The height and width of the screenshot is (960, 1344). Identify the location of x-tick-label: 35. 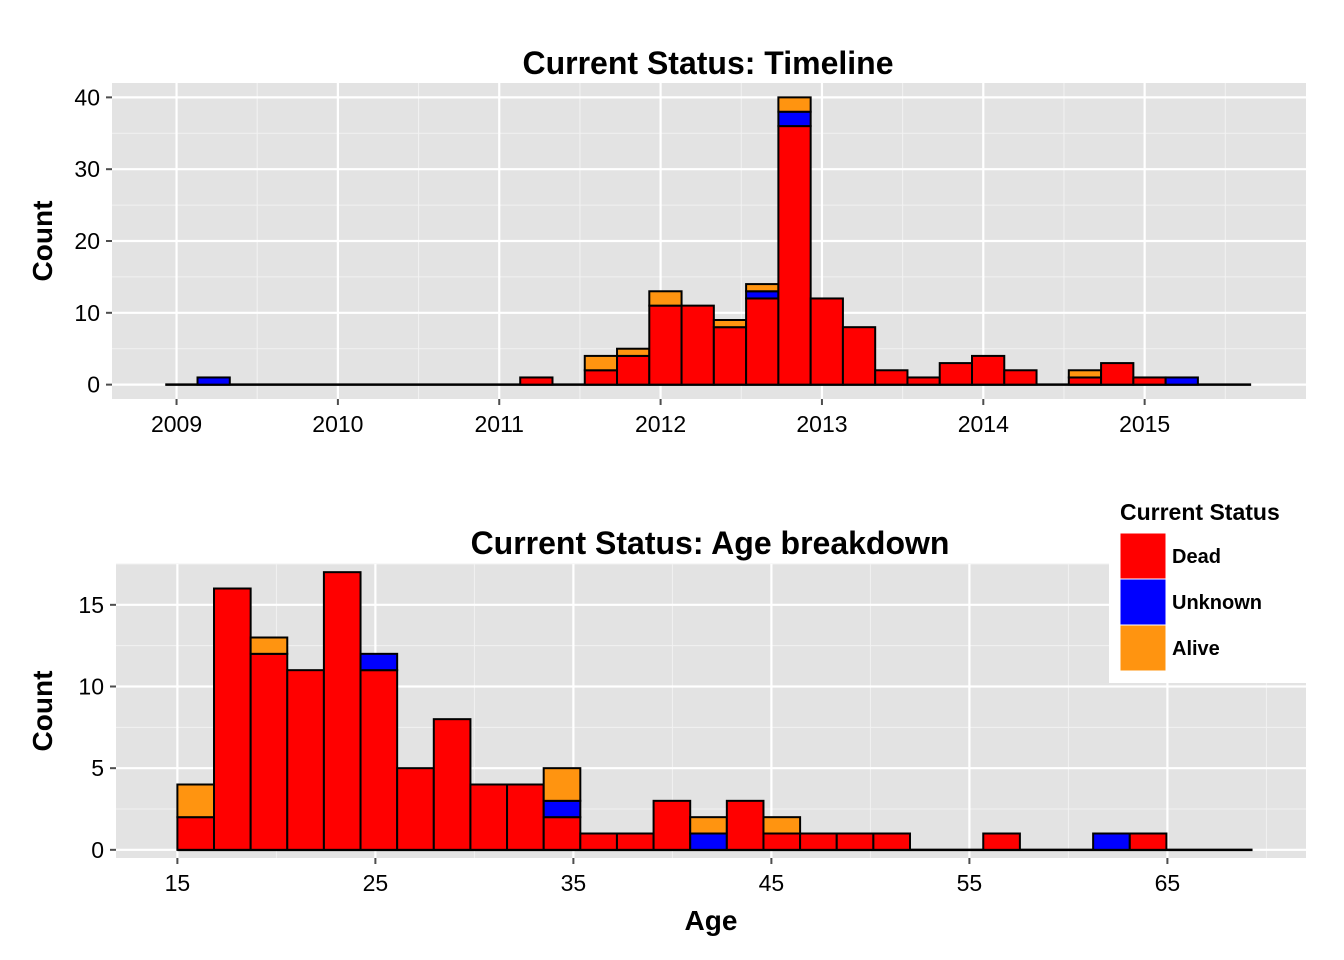
(574, 883).